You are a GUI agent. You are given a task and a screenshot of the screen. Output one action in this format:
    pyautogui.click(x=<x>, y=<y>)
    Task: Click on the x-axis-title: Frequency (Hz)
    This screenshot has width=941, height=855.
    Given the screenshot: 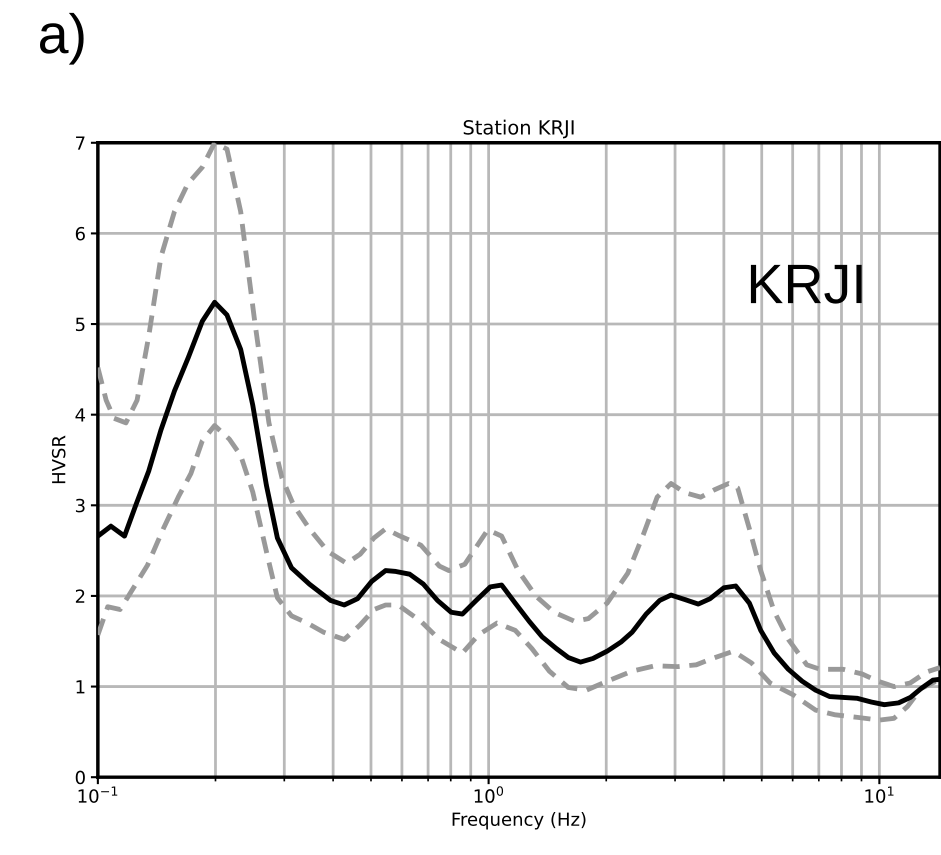 What is the action you would take?
    pyautogui.click(x=519, y=821)
    